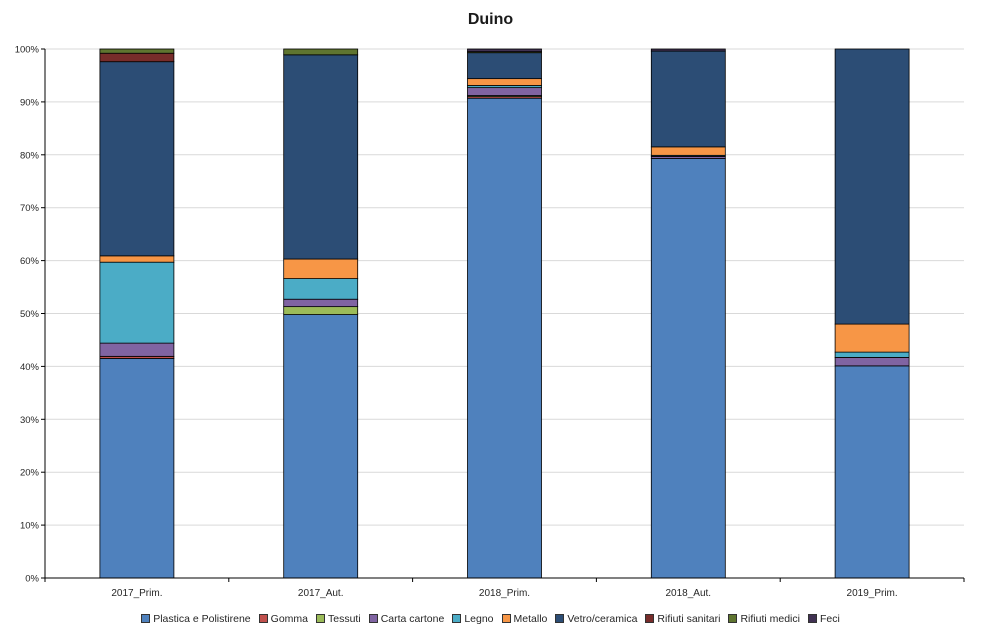  I want to click on legend-label: Vetro/ceramica, so click(602, 619).